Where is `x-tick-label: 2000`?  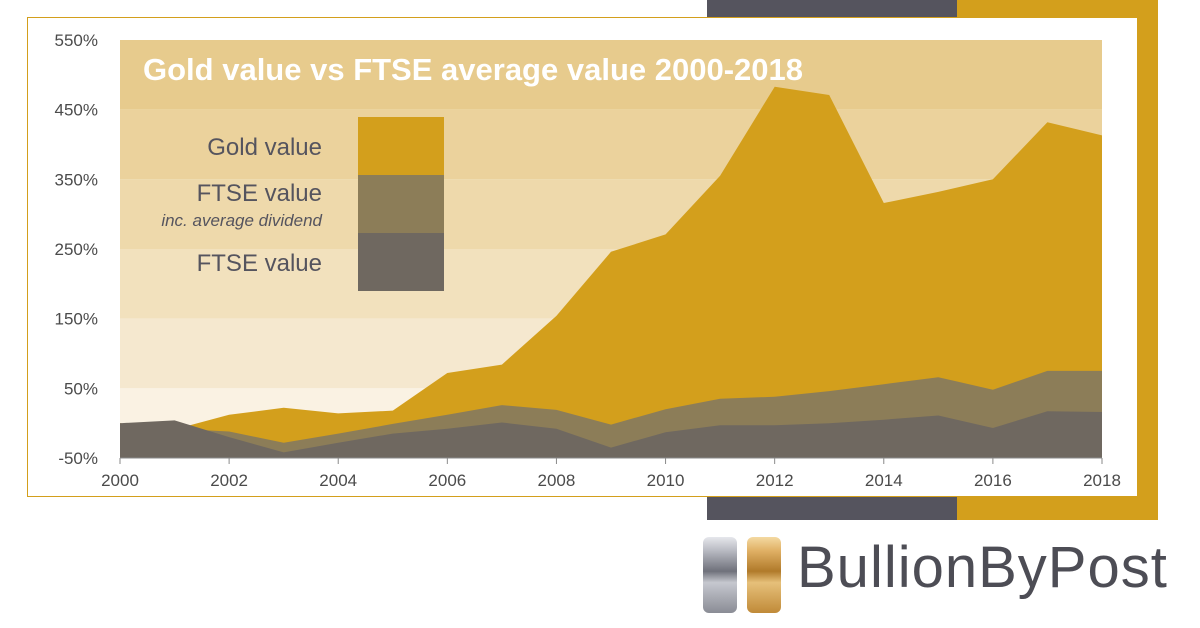
x-tick-label: 2000 is located at coordinates (120, 480).